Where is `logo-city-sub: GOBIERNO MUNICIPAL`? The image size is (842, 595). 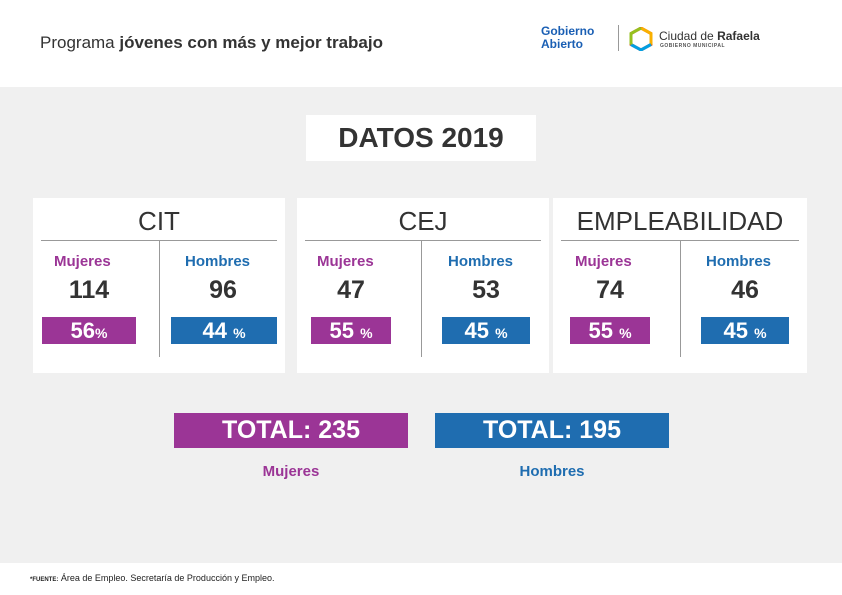
logo-city-sub: GOBIERNO MUNICIPAL is located at coordinates (693, 46).